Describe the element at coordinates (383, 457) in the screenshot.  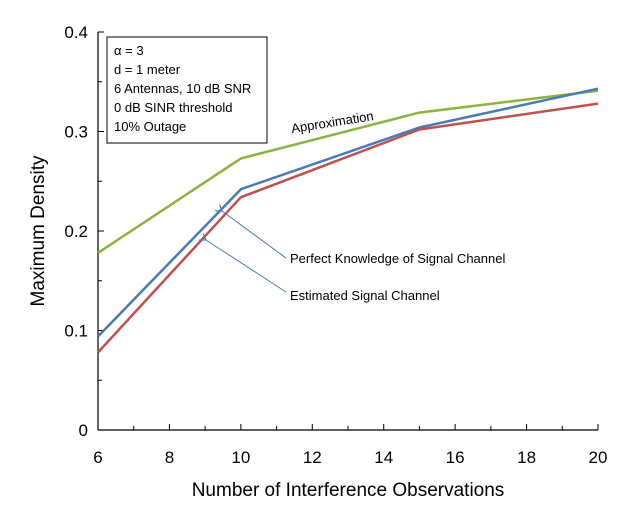
I see `x-tick-label: 14` at that location.